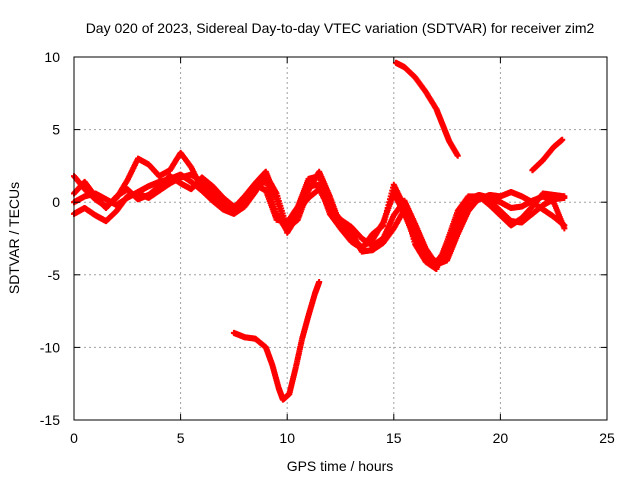  Describe the element at coordinates (74, 438) in the screenshot. I see `x-tick-label: 0` at that location.